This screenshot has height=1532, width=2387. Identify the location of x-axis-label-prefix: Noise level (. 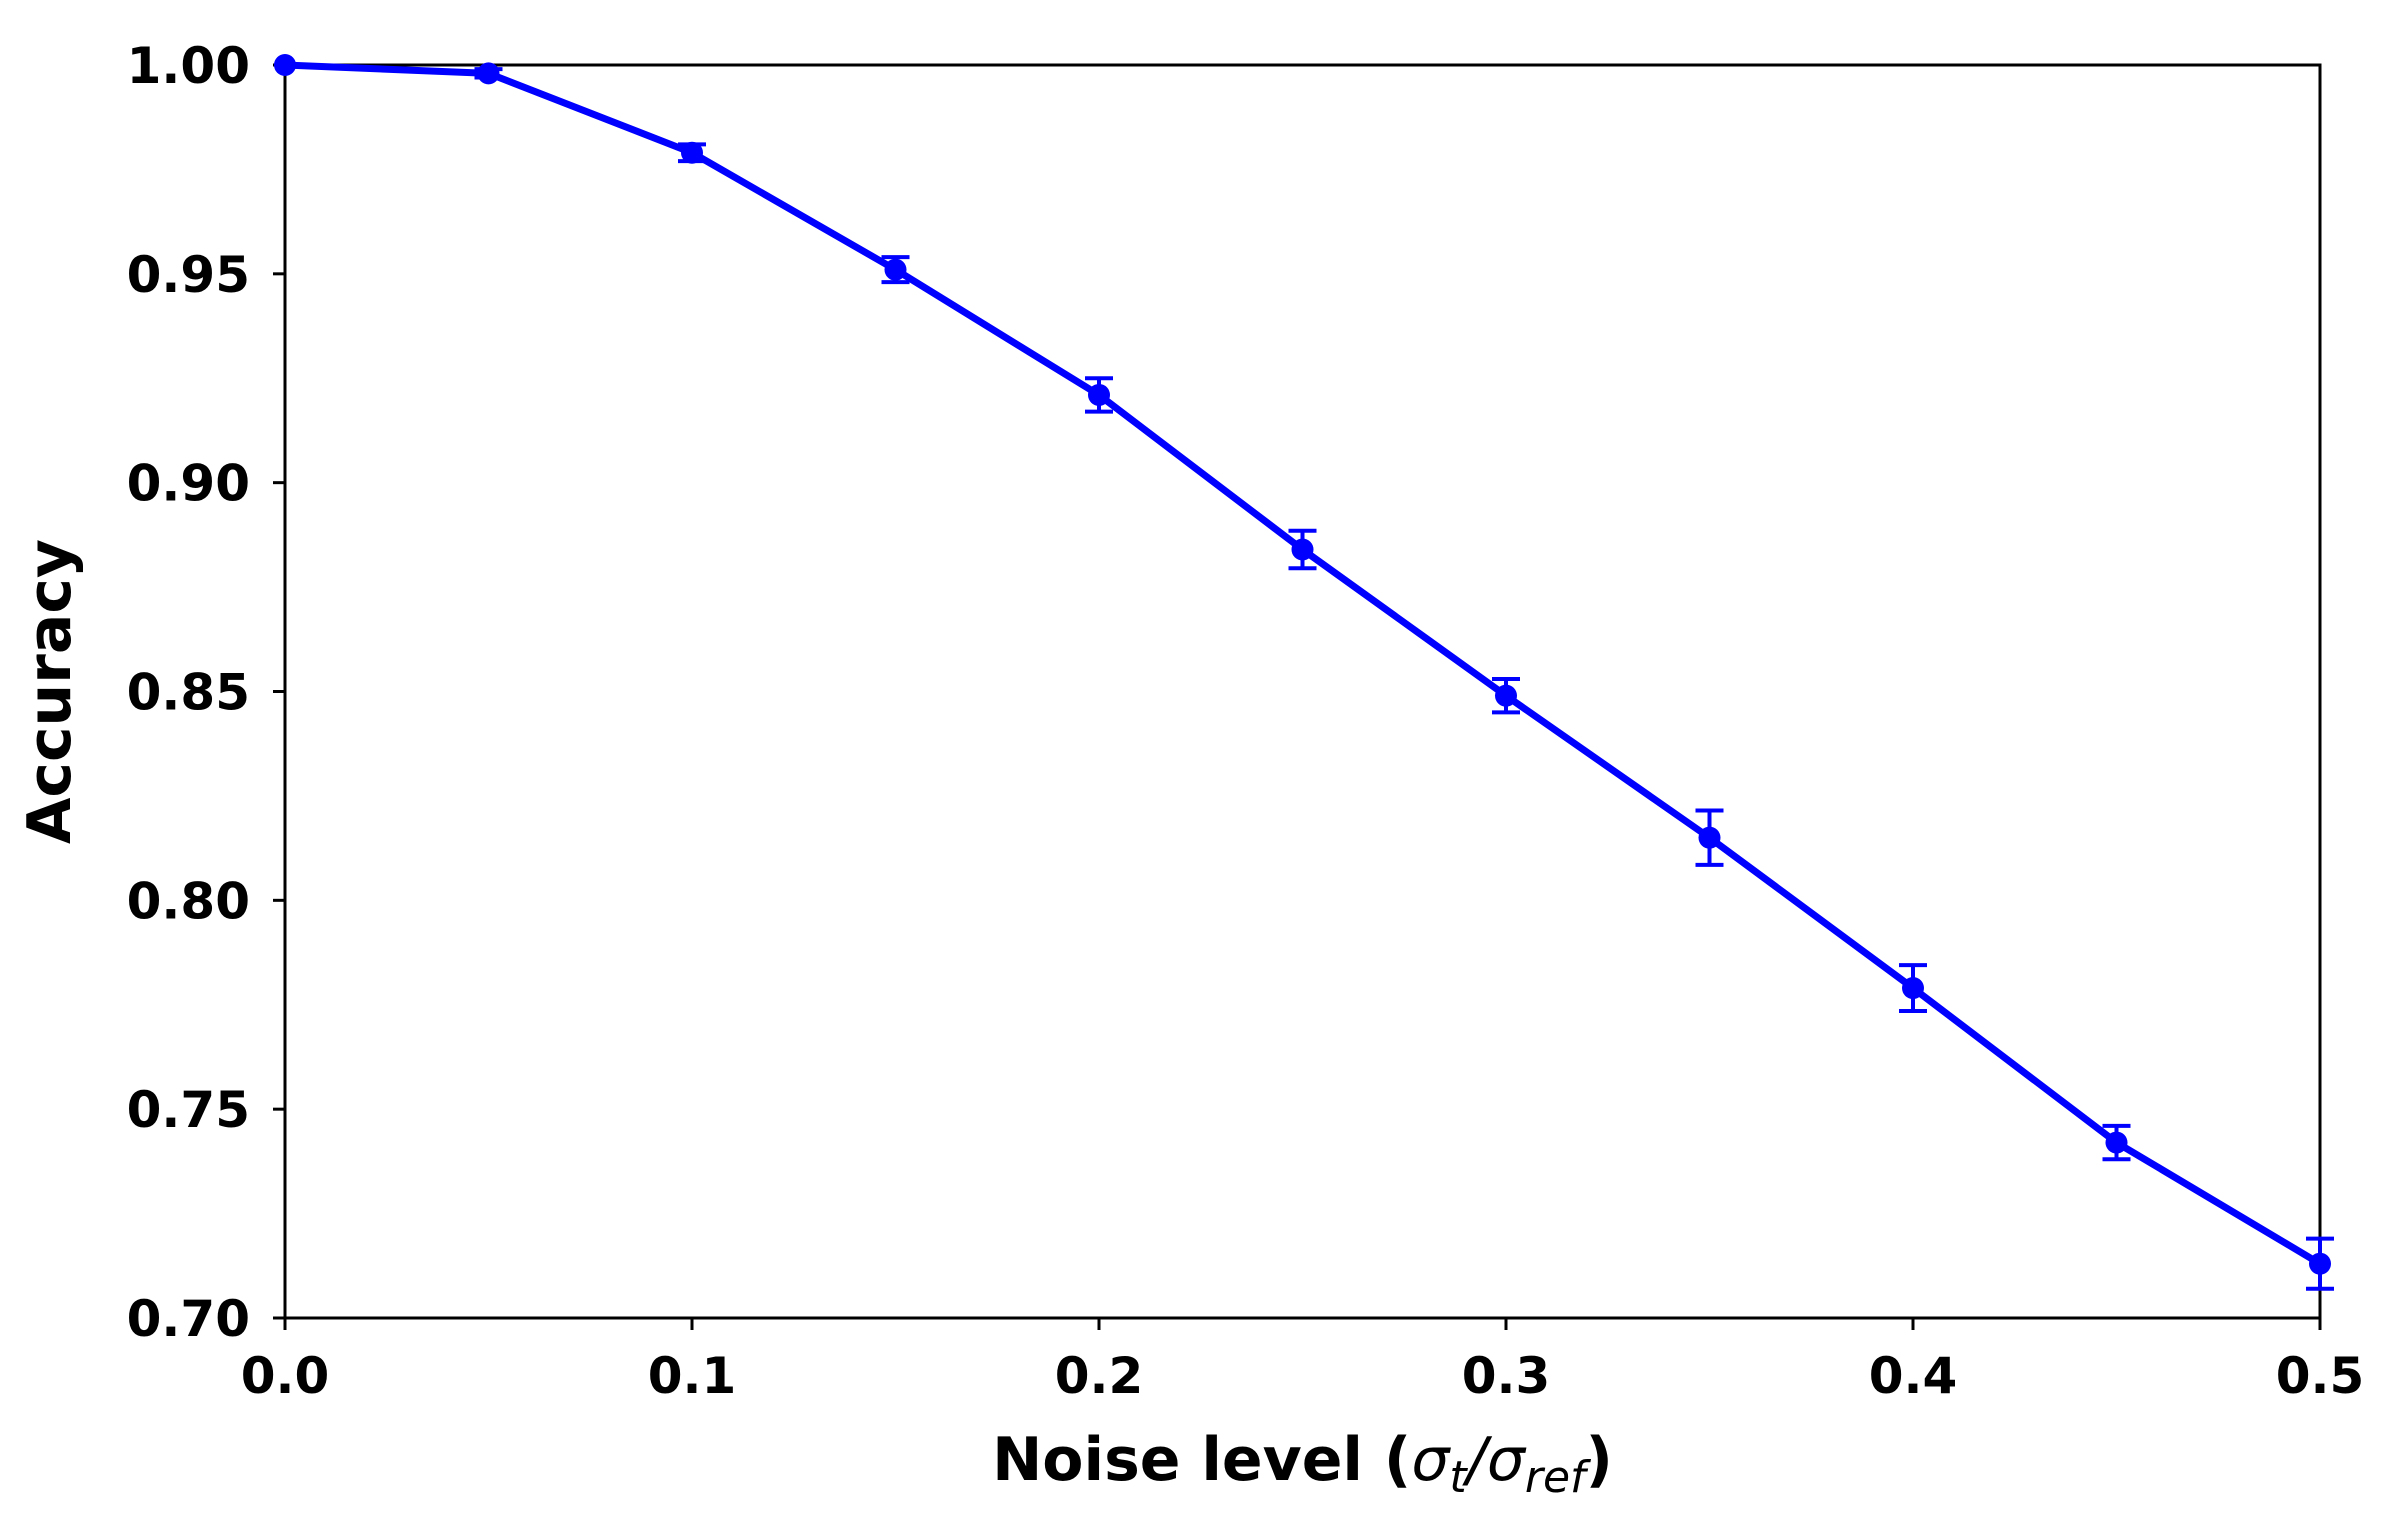
(1201, 1460).